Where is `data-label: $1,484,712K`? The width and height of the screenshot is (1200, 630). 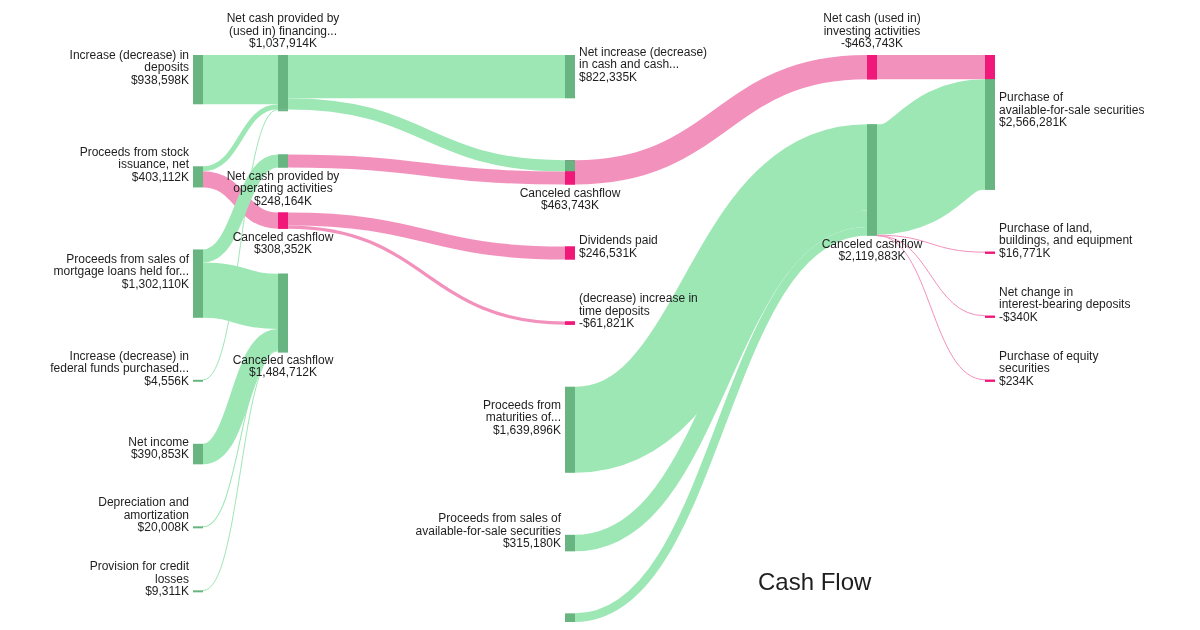 data-label: $1,484,712K is located at coordinates (283, 372).